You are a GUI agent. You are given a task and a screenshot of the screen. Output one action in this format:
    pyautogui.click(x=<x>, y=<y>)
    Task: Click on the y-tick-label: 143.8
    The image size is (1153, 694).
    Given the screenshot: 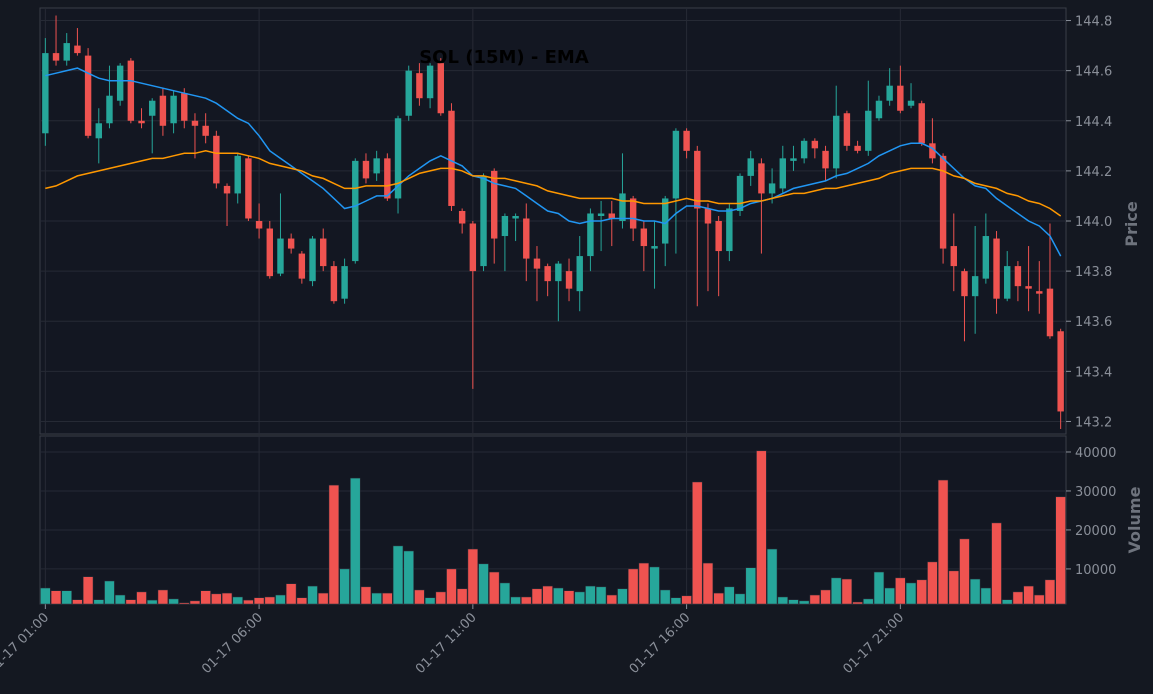 What is the action you would take?
    pyautogui.click(x=1093, y=272)
    